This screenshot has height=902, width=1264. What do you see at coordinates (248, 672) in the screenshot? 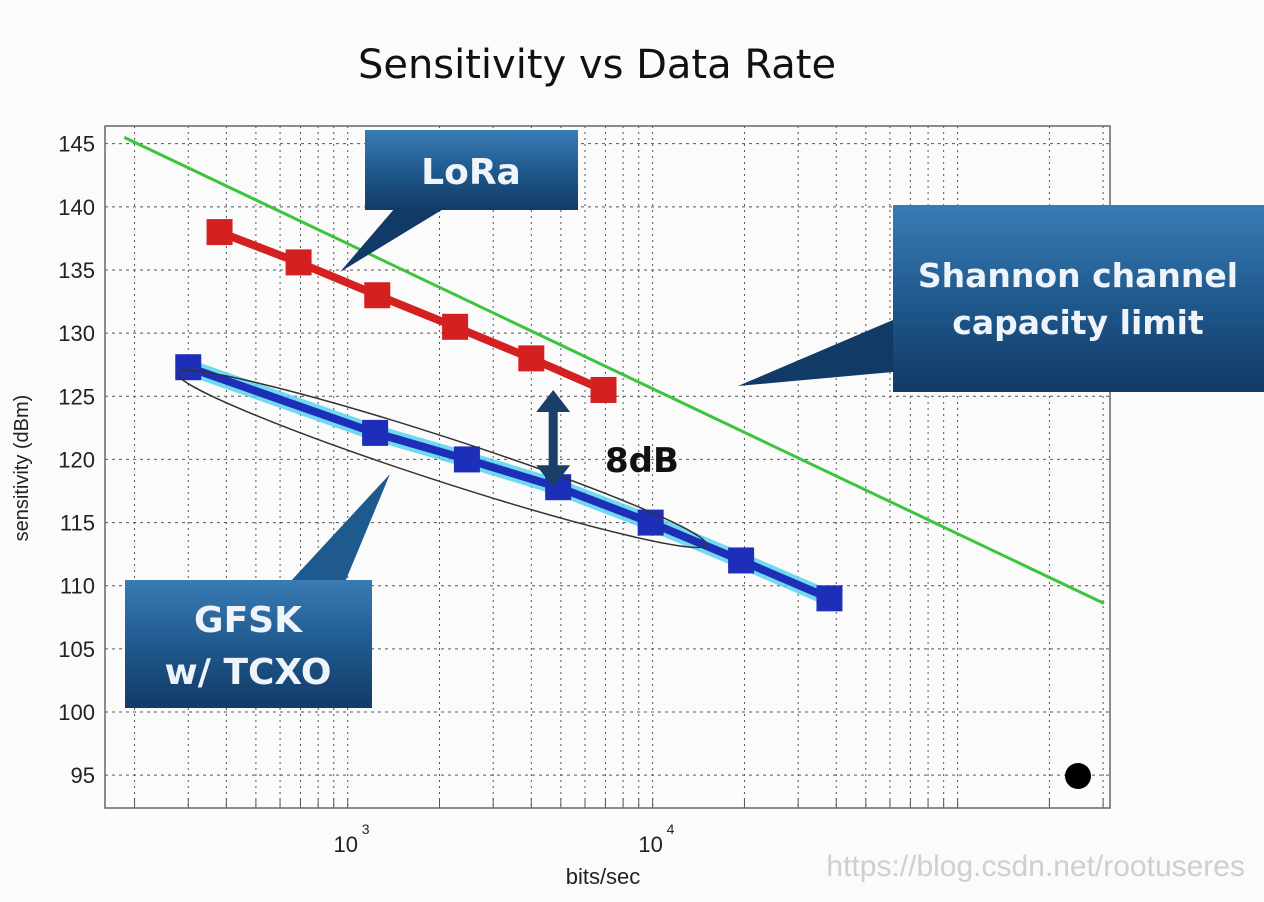
I see `gfsk-callout-line2: w/ TCXO` at bounding box center [248, 672].